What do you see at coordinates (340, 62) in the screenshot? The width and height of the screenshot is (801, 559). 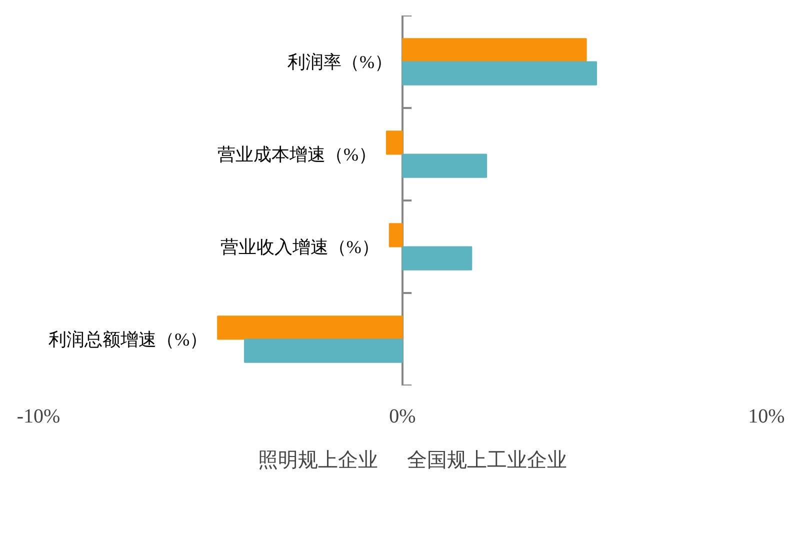 I see `y-tick-label: 利润率（%）` at bounding box center [340, 62].